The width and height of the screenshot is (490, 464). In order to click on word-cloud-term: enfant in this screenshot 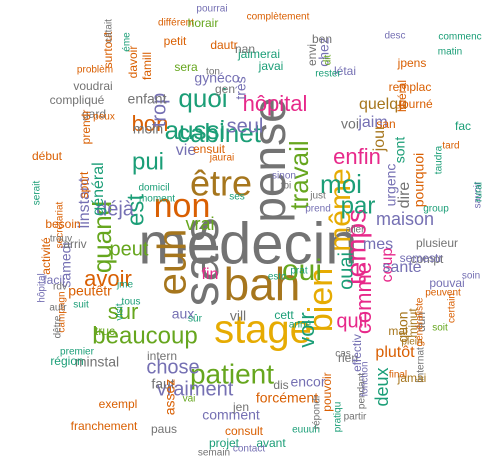, I will do `click(147, 99)`.